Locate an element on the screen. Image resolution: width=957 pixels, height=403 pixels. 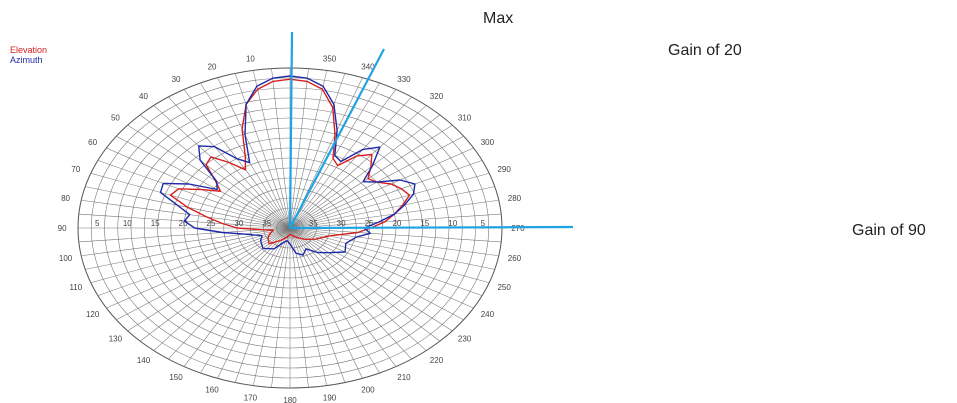
series-group is located at coordinates (287, 165).